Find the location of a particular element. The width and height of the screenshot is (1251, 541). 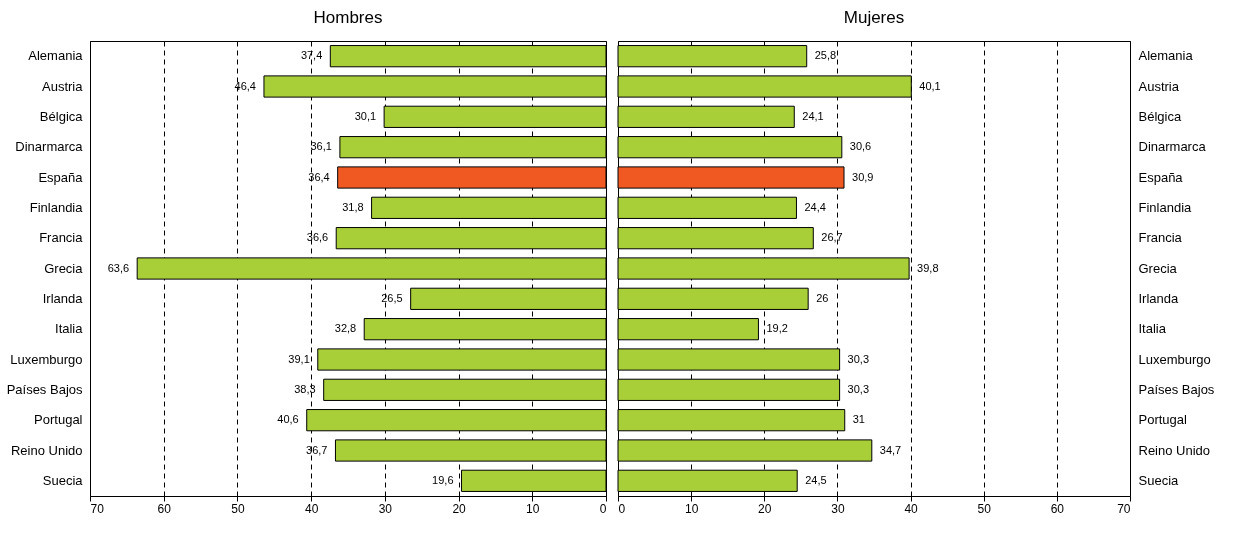

data-label: 19,6 is located at coordinates (443, 479).